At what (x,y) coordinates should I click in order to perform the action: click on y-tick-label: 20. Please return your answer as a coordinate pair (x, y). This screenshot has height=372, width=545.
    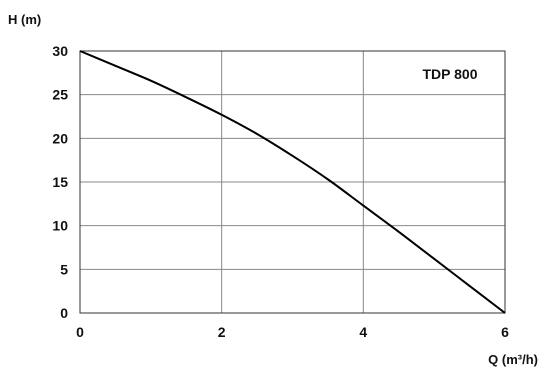
    Looking at the image, I should click on (60, 138).